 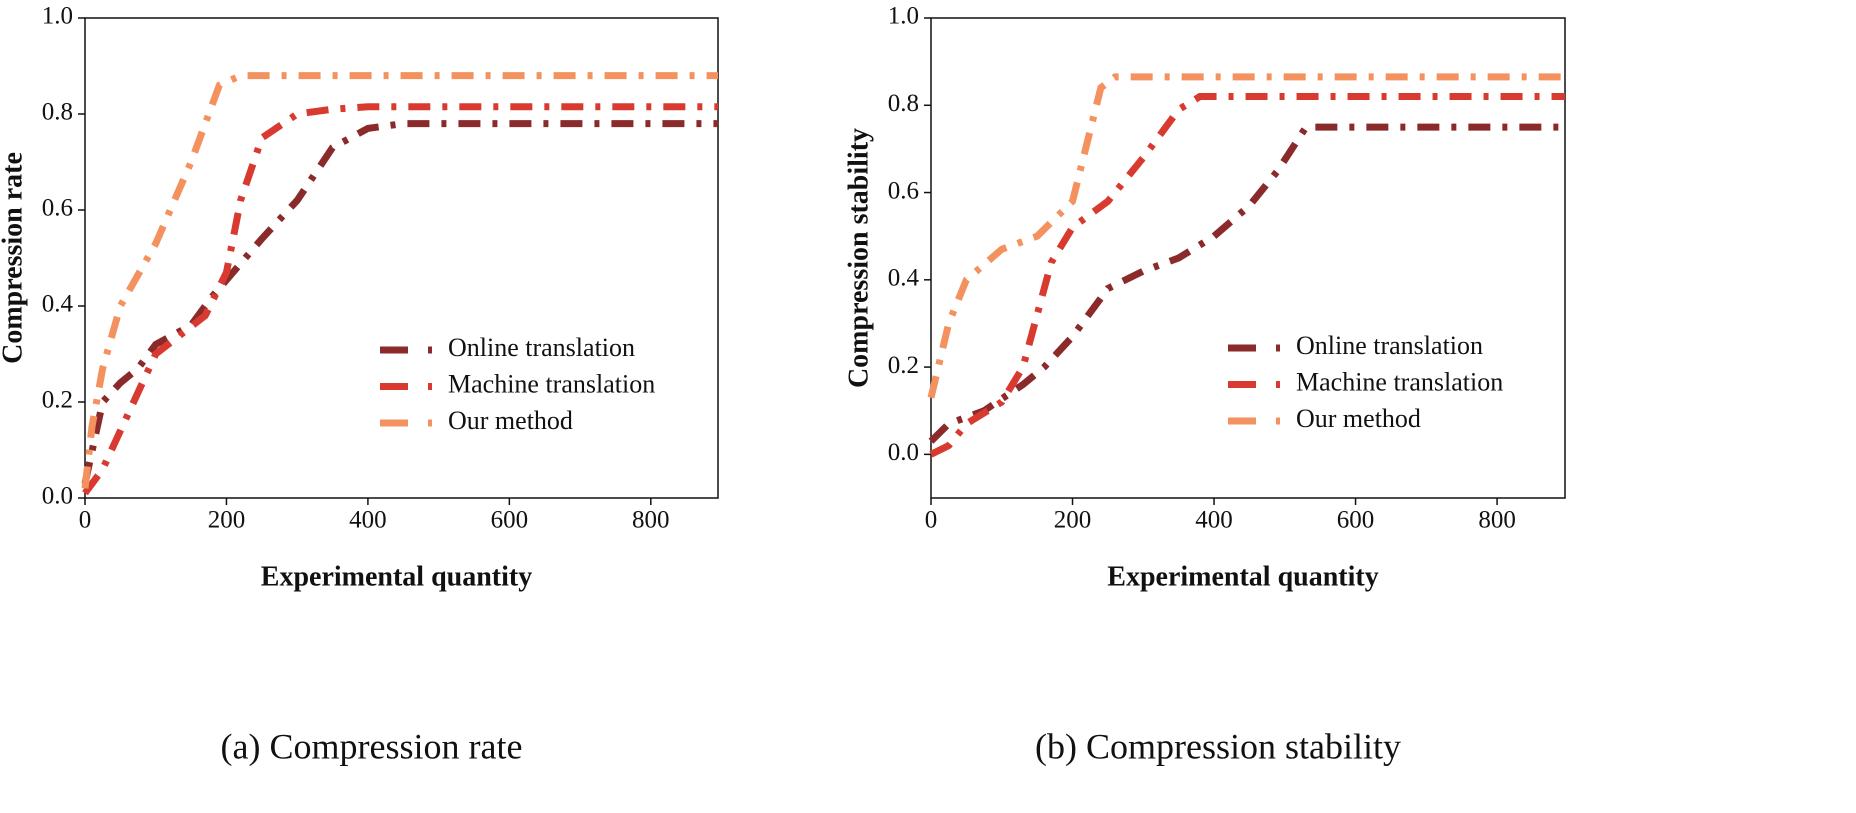 I want to click on caption: (b) Compression stability, so click(x=1218, y=746).